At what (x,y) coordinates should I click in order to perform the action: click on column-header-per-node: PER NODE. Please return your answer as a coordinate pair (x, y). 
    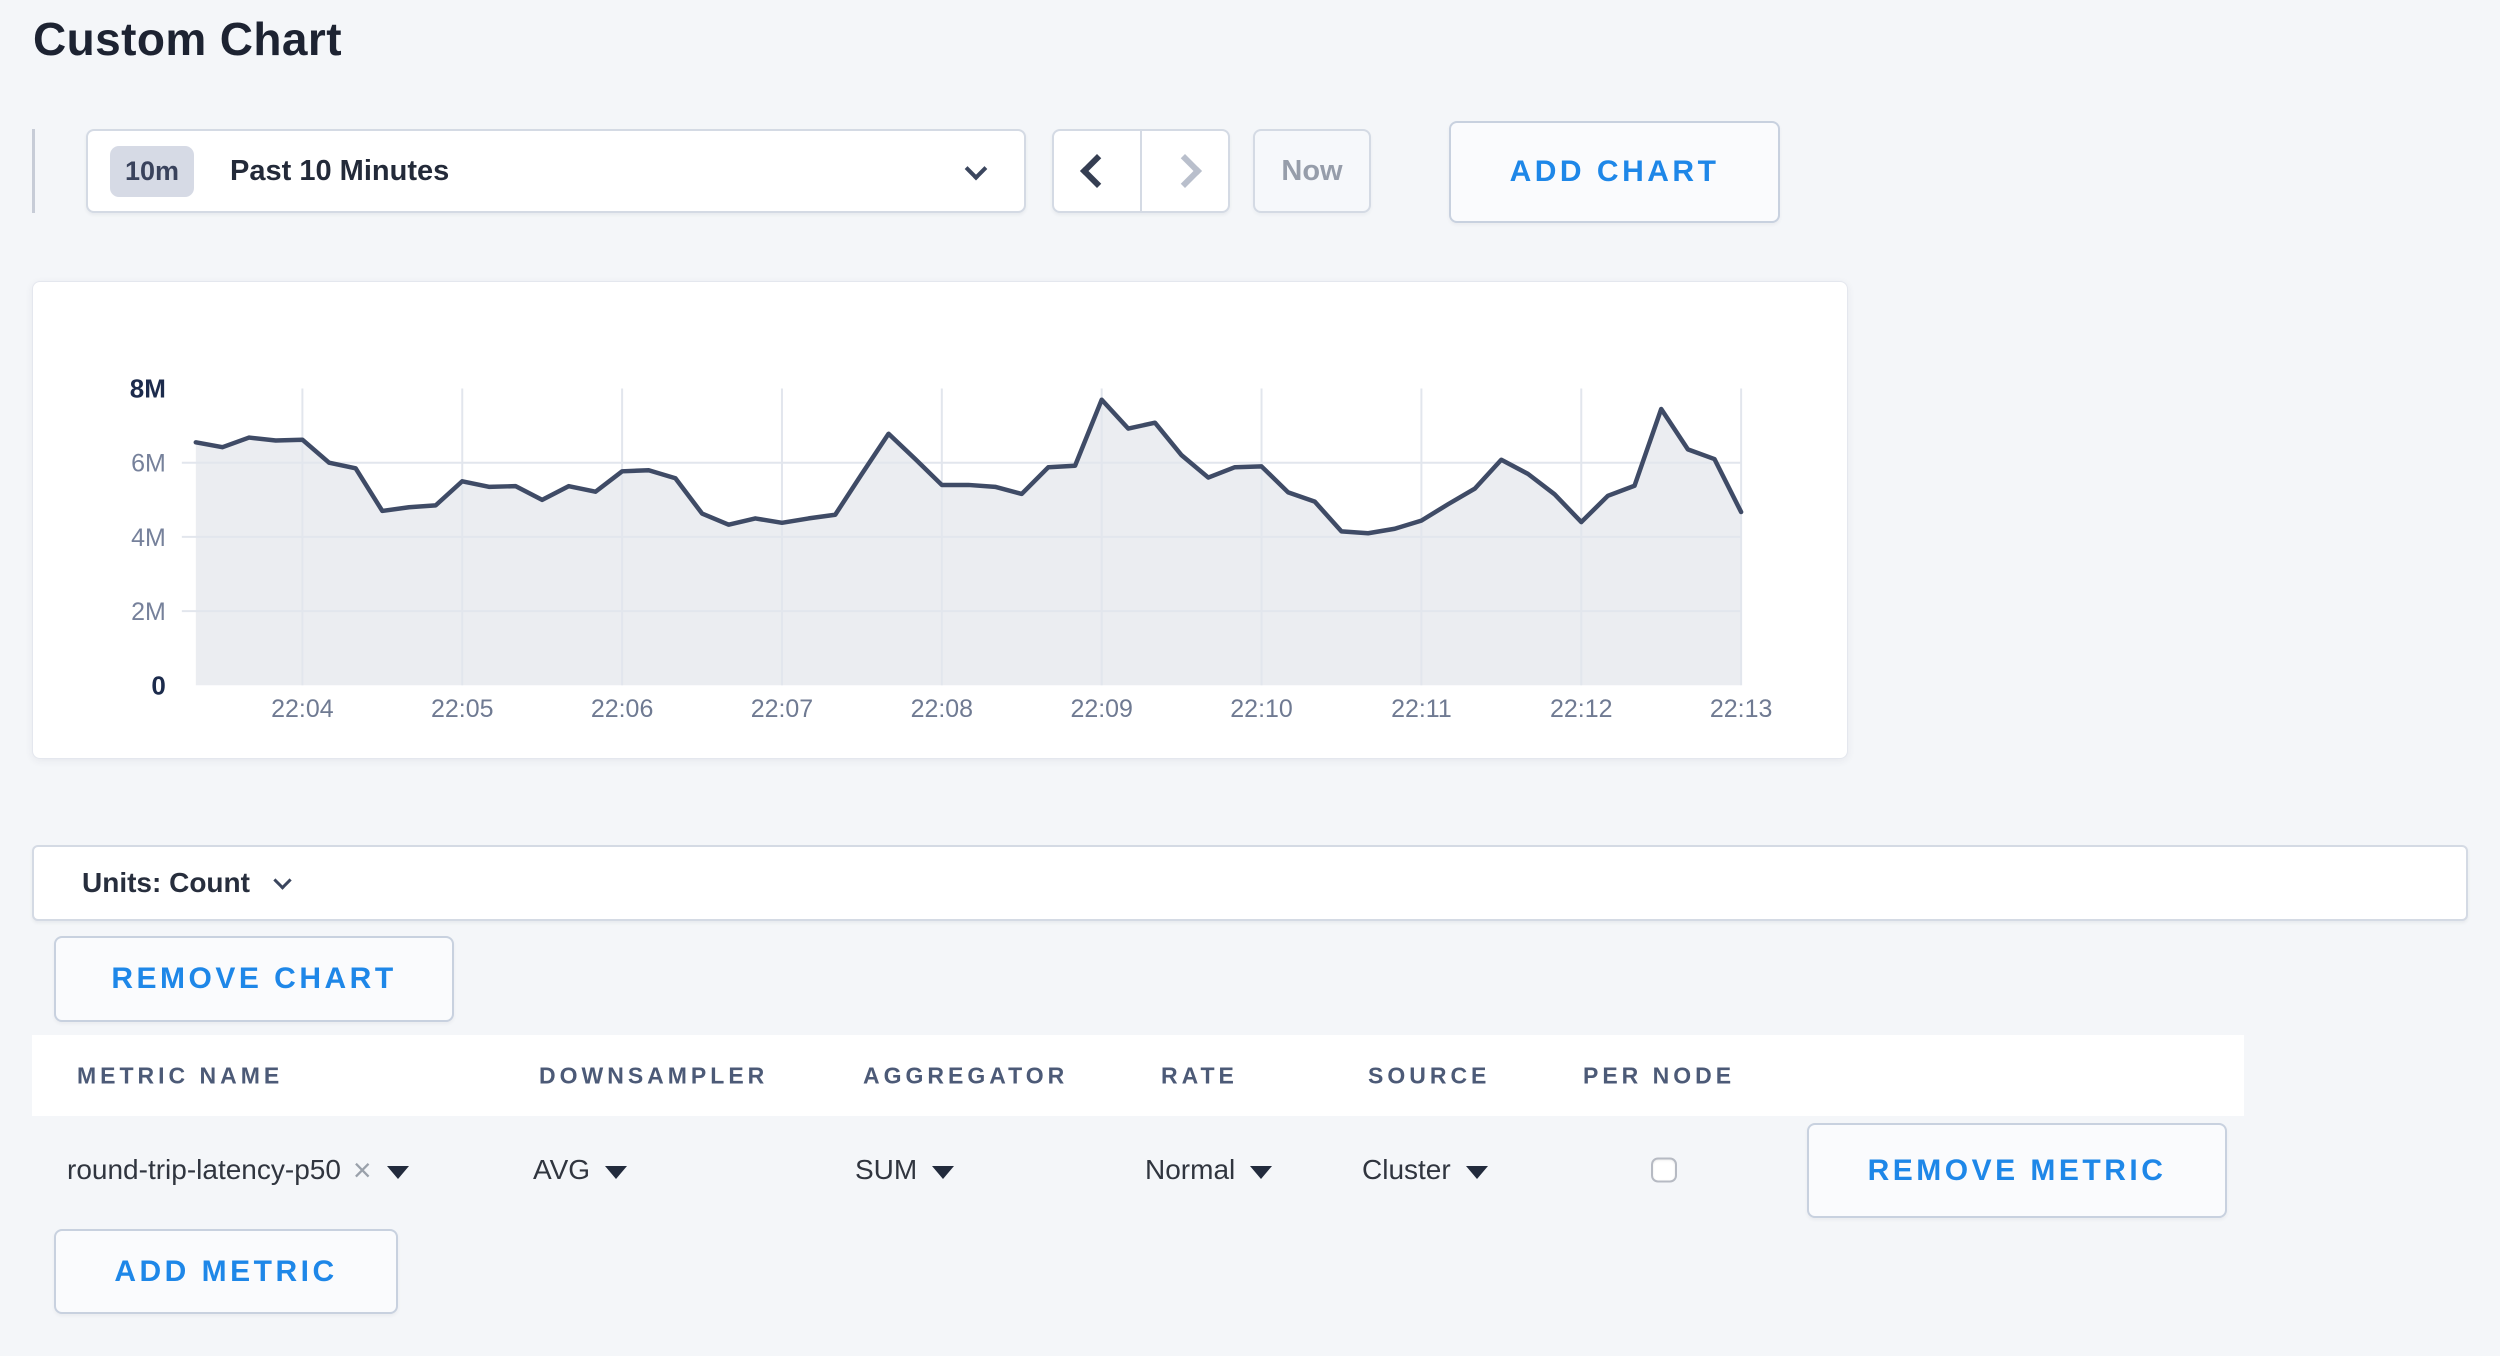
    Looking at the image, I should click on (1659, 1075).